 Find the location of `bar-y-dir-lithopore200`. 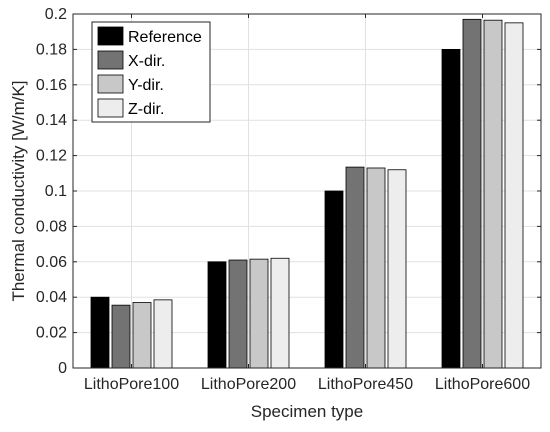

bar-y-dir-lithopore200 is located at coordinates (259, 313).